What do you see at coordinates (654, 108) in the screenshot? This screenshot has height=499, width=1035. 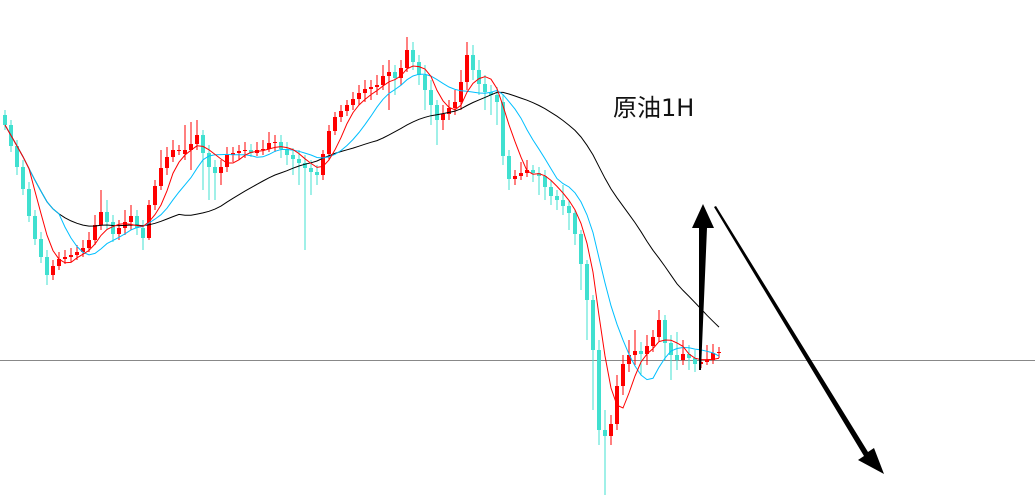 I see `chart-title: 原油1H` at bounding box center [654, 108].